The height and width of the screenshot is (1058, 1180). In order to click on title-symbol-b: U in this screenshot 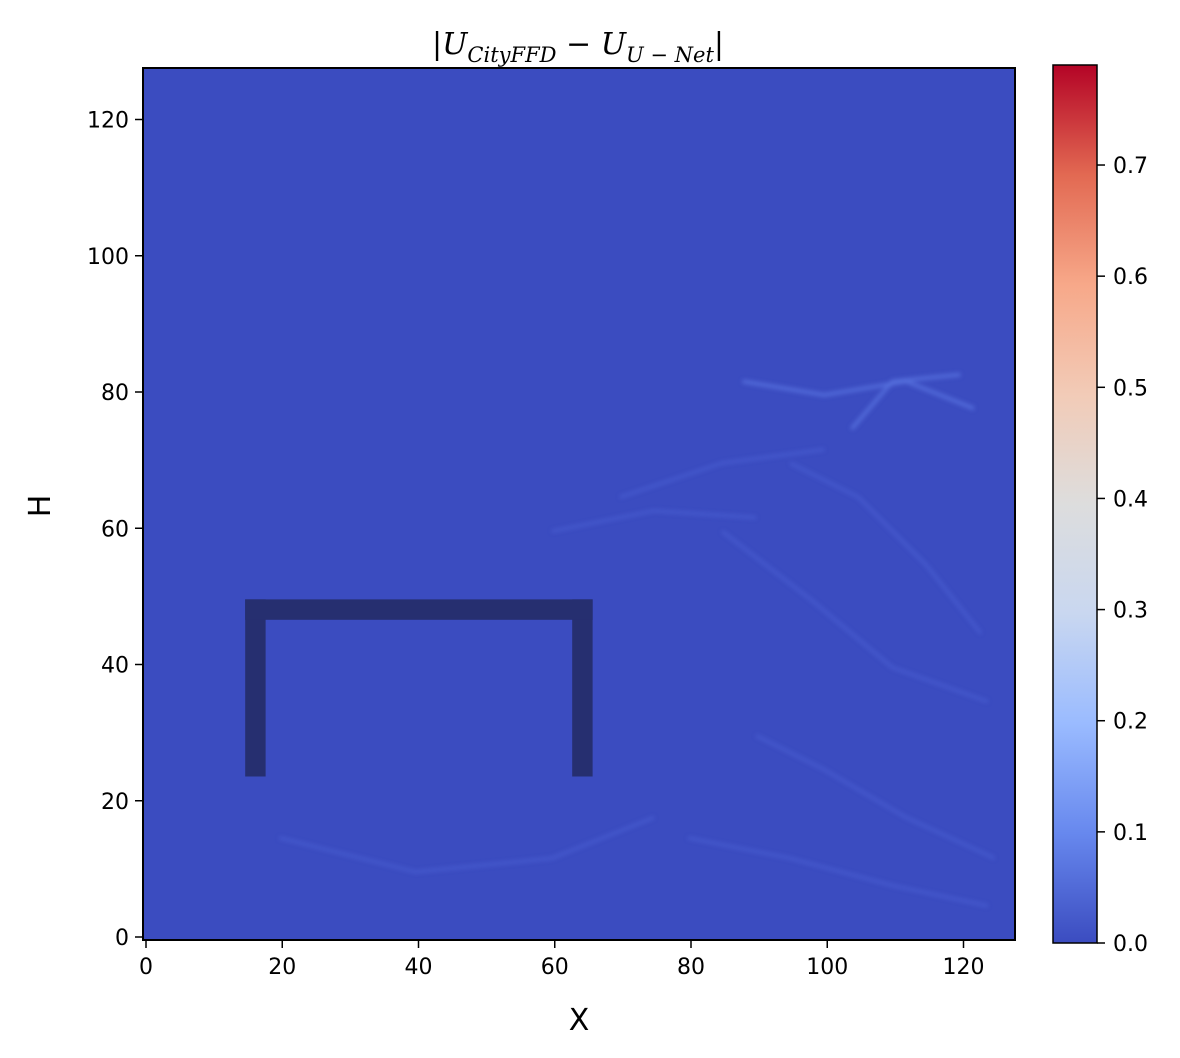, I will do `click(614, 44)`.